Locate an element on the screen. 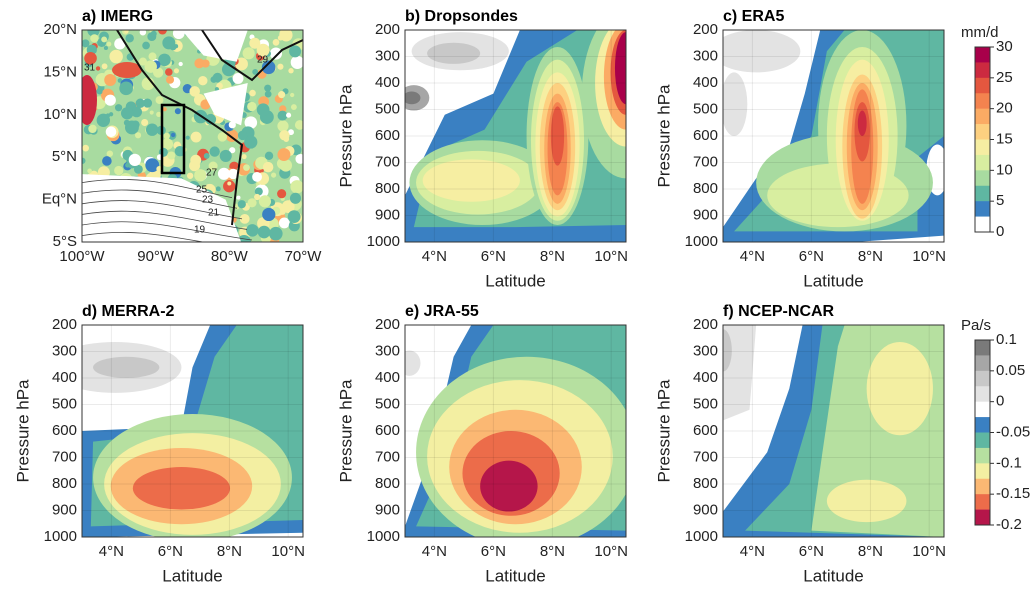 The width and height of the screenshot is (1036, 592). y-tick-label: Eq°N is located at coordinates (59, 199).